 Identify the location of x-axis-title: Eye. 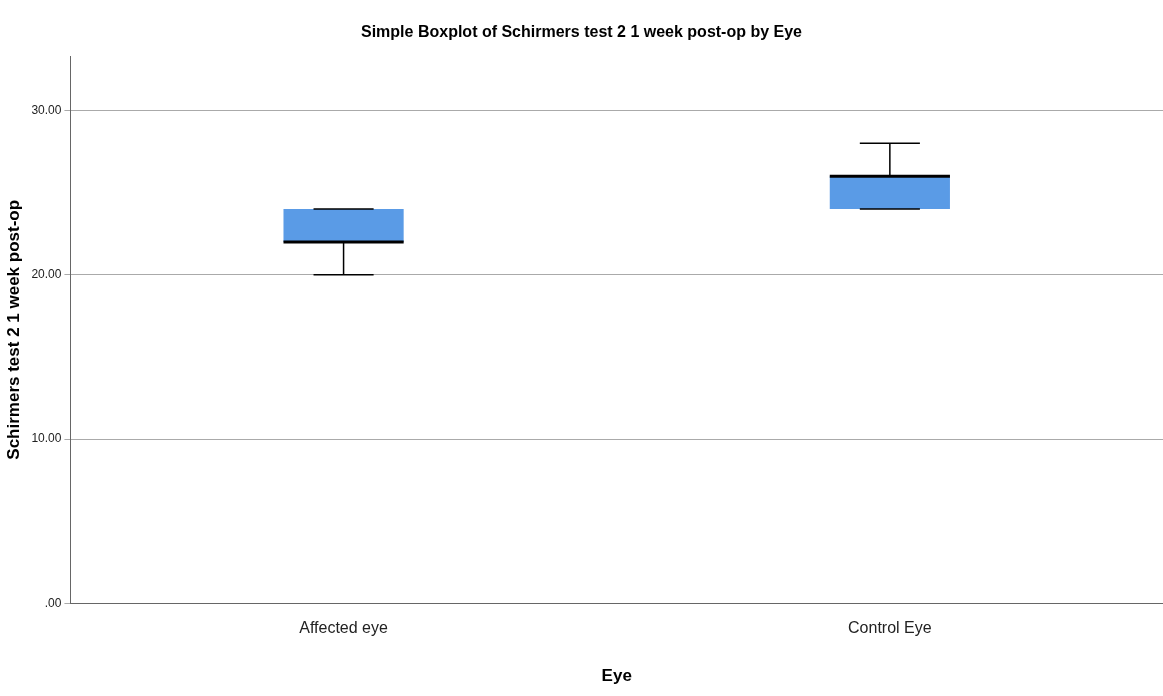
(616, 676).